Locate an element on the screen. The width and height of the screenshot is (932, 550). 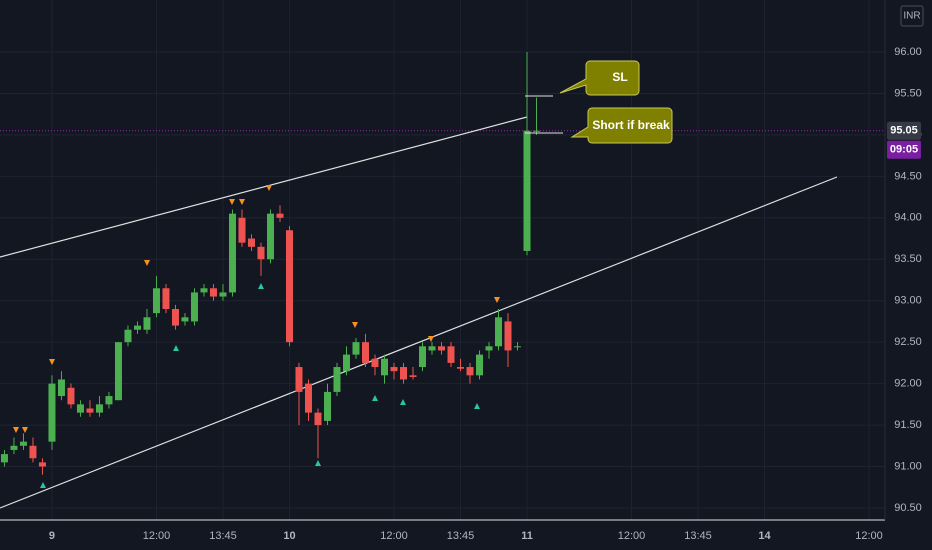
y-tick-label: 91.50 is located at coordinates (908, 425).